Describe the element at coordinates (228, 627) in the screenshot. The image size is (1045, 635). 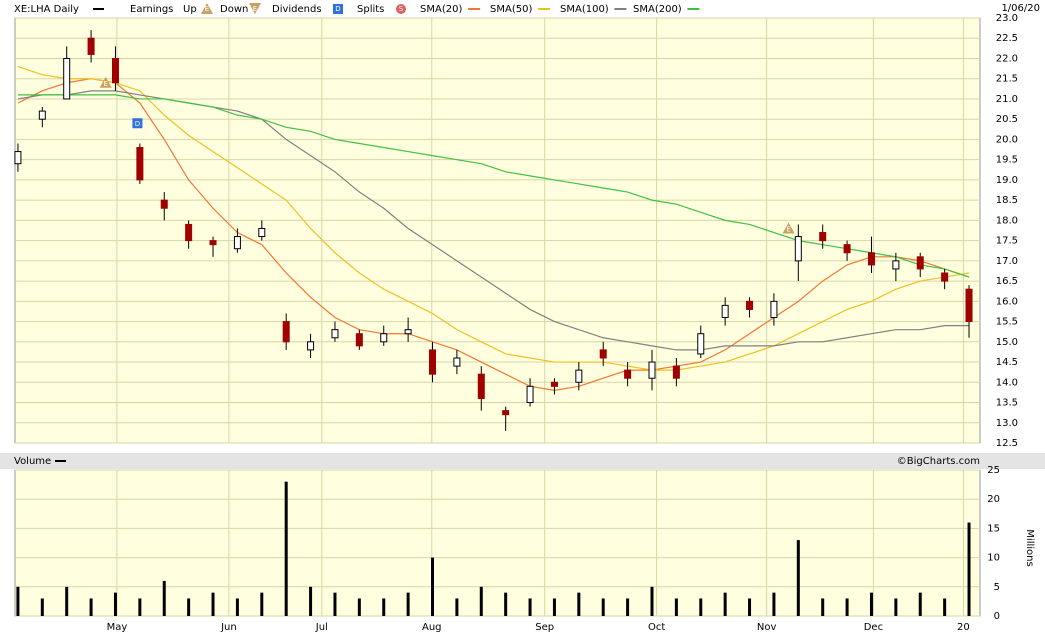
I see `x-tick-label: Jun` at that location.